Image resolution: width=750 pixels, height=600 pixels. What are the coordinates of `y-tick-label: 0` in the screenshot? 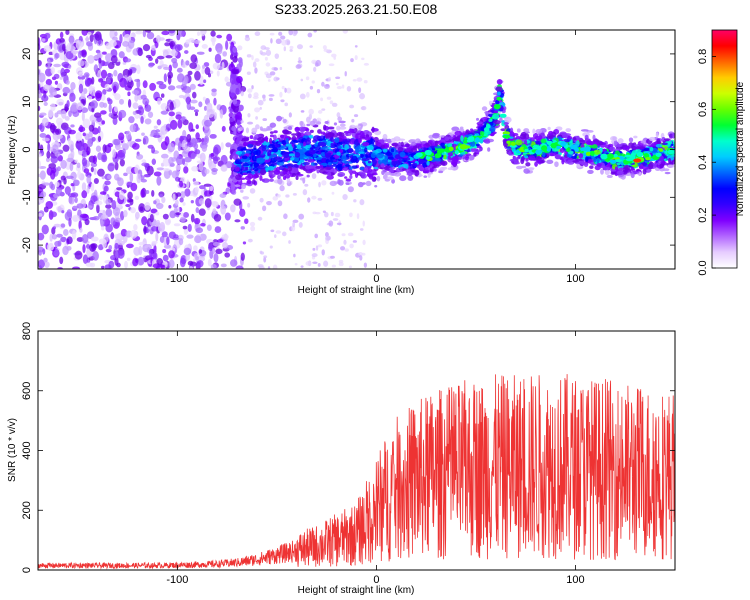 It's located at (27, 570).